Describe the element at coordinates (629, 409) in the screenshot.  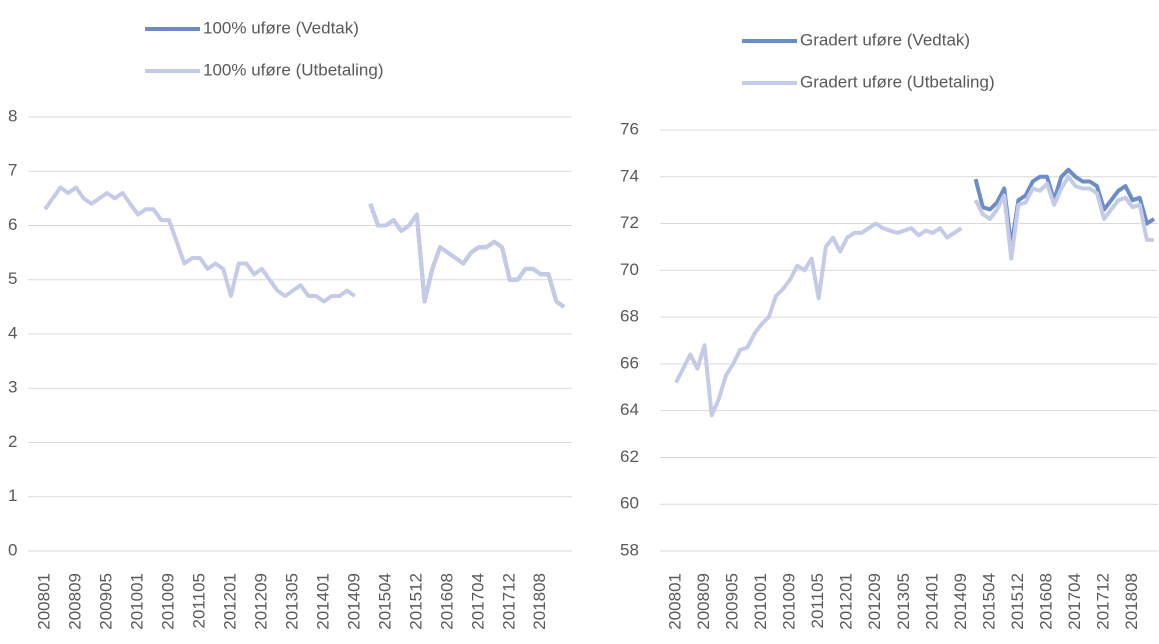
I see `y-tick-label: 64` at that location.